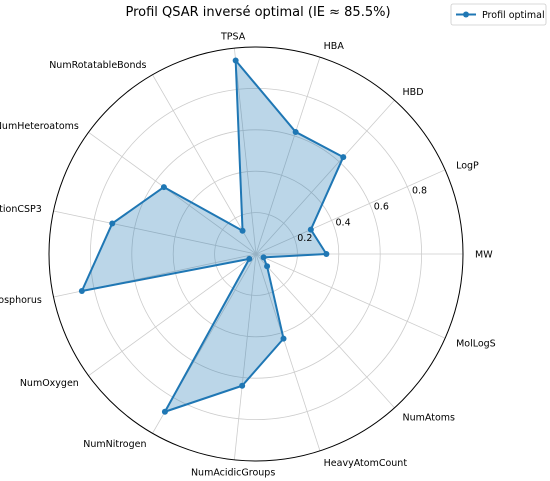  What do you see at coordinates (513, 15) in the screenshot?
I see `legend-label: Profil optimal` at bounding box center [513, 15].